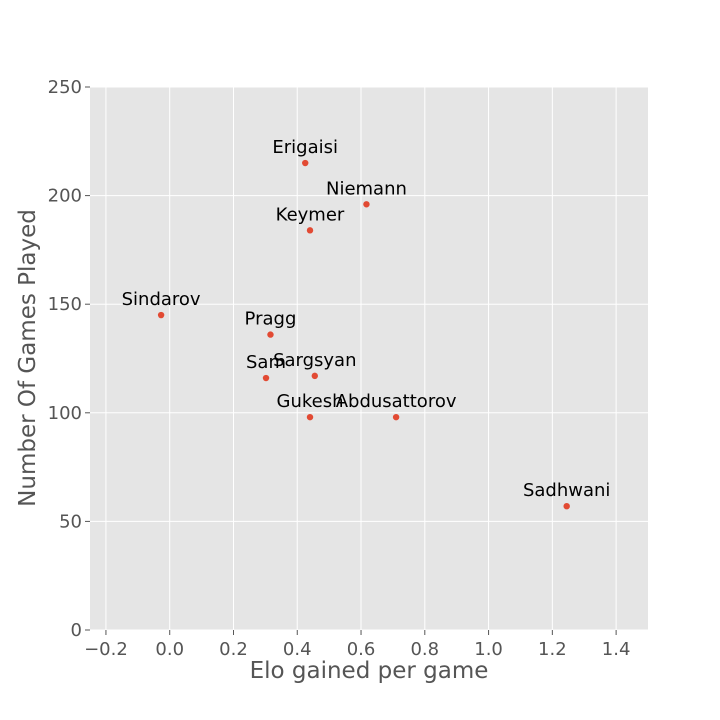 The height and width of the screenshot is (720, 720). Describe the element at coordinates (106, 649) in the screenshot. I see `x-tick-label: −0.2` at that location.